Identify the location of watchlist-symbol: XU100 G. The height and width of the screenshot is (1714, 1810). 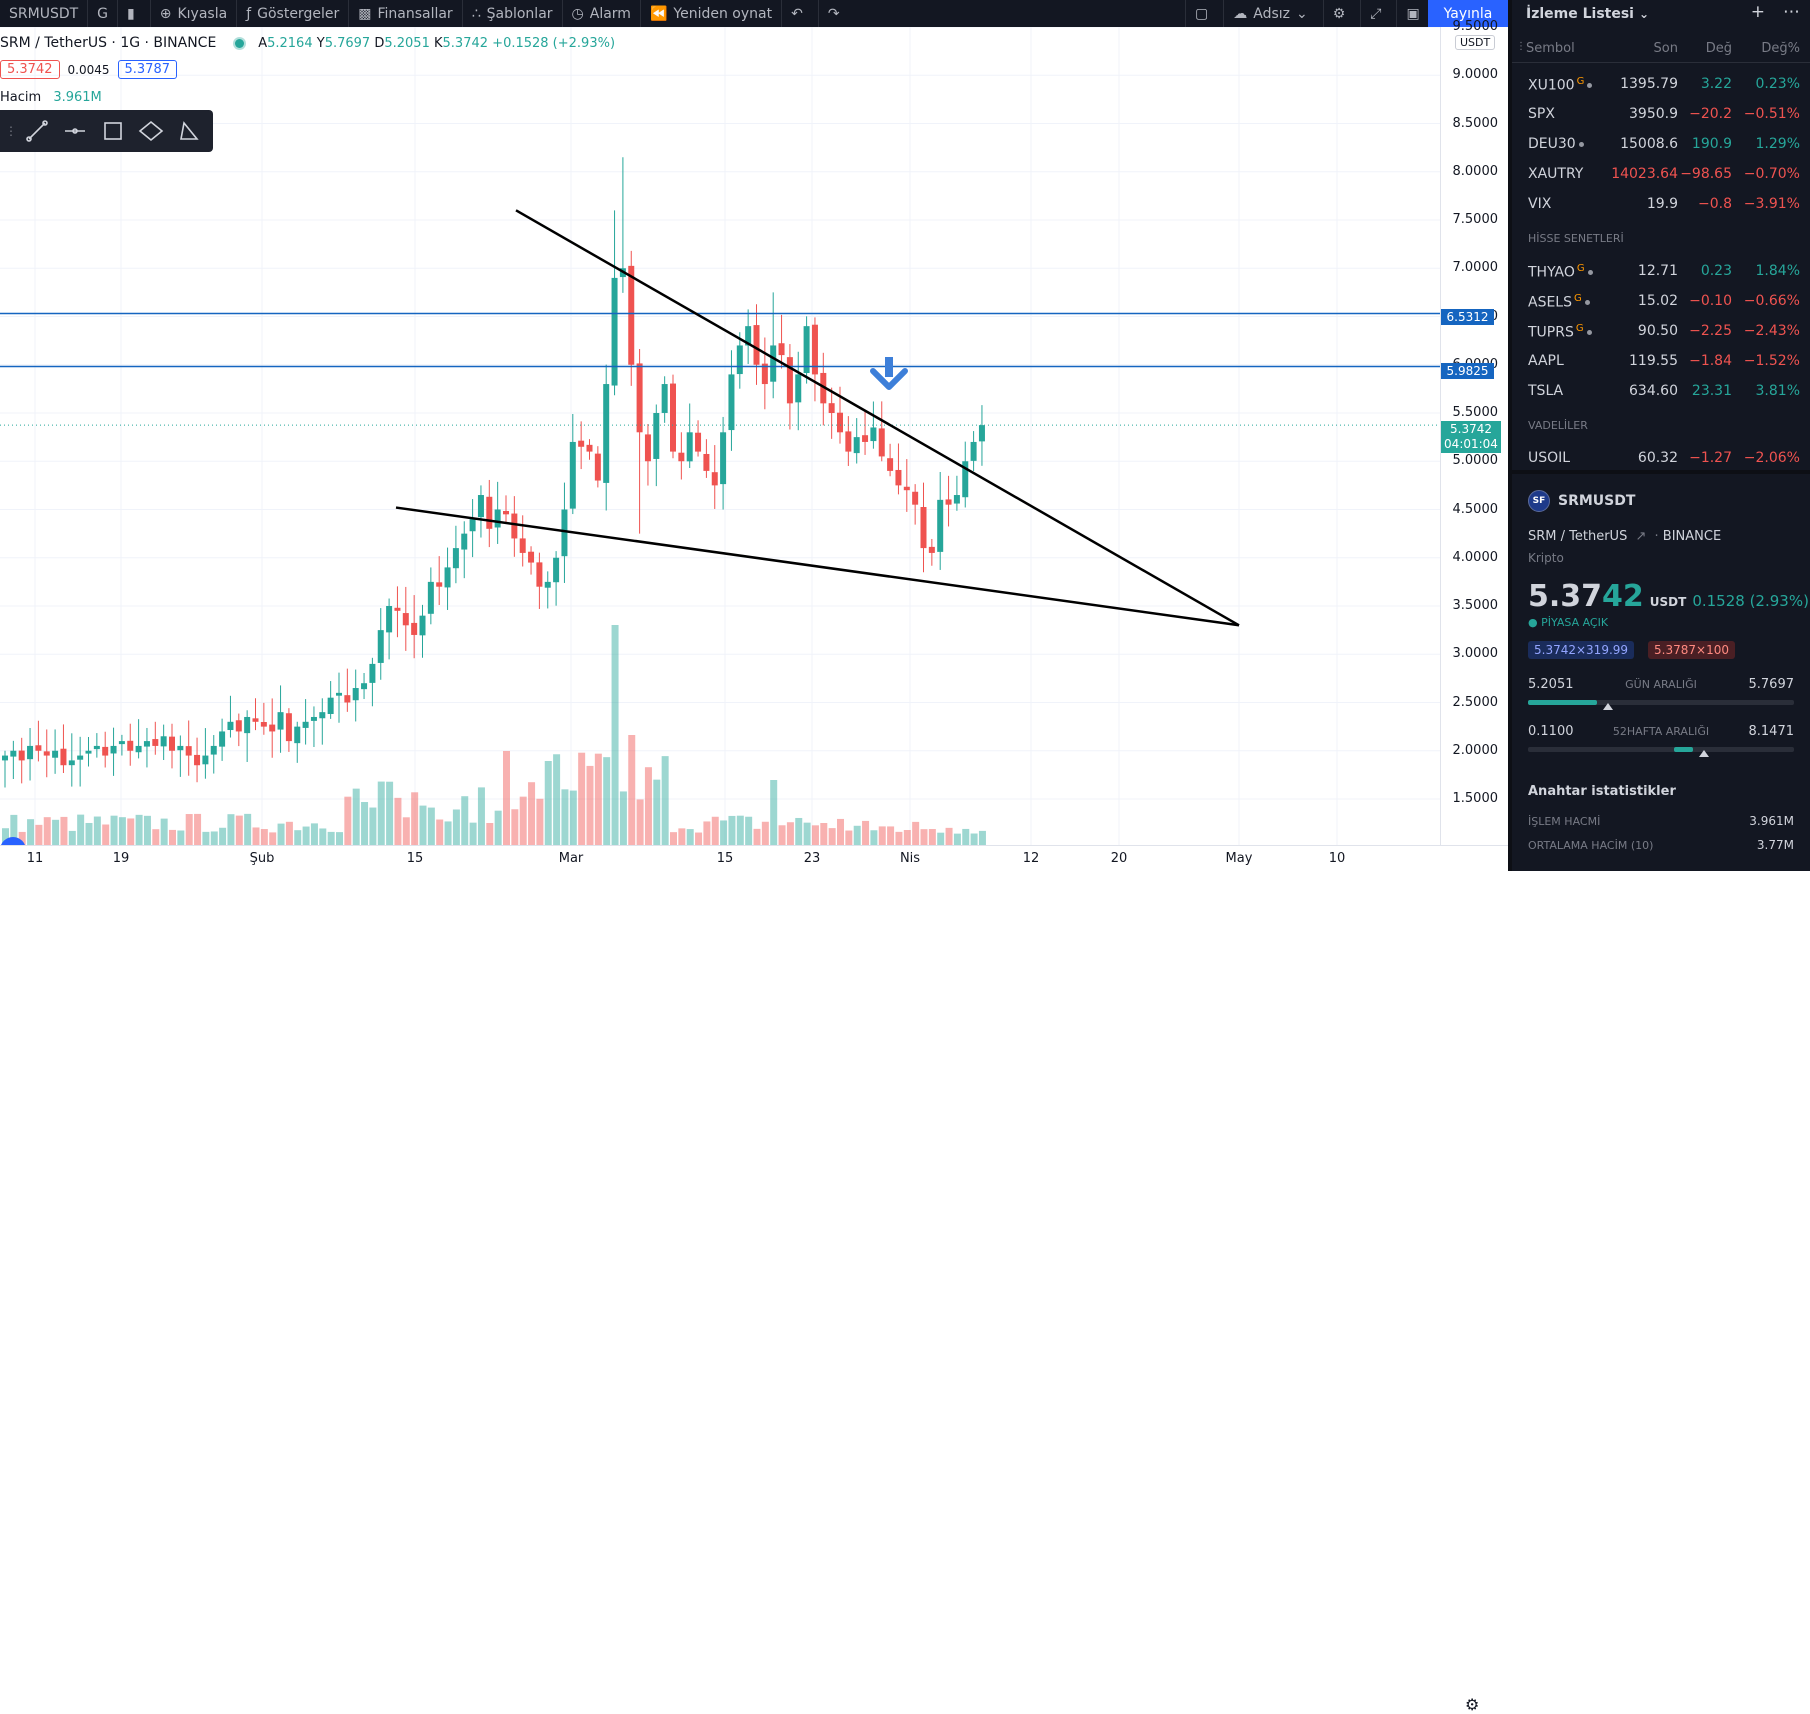
(1560, 85).